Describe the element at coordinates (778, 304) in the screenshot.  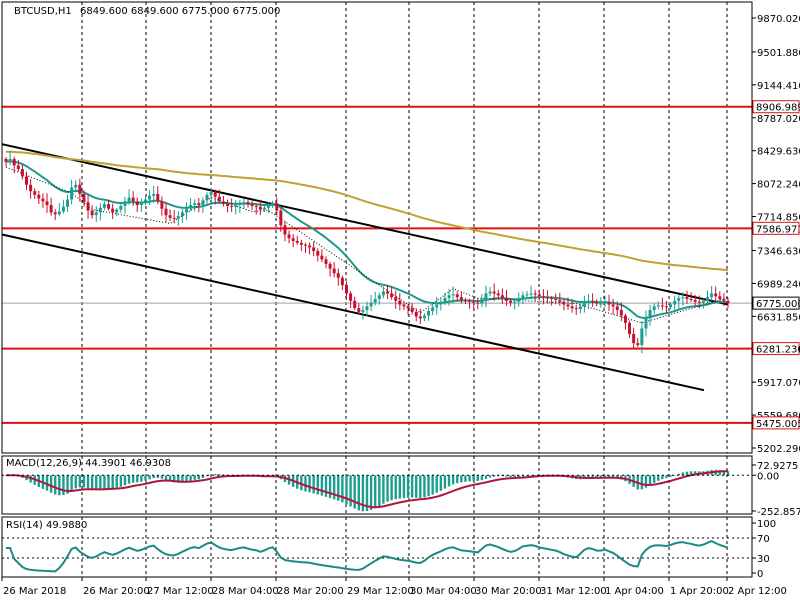
I see `current-price-label: 6775.000` at that location.